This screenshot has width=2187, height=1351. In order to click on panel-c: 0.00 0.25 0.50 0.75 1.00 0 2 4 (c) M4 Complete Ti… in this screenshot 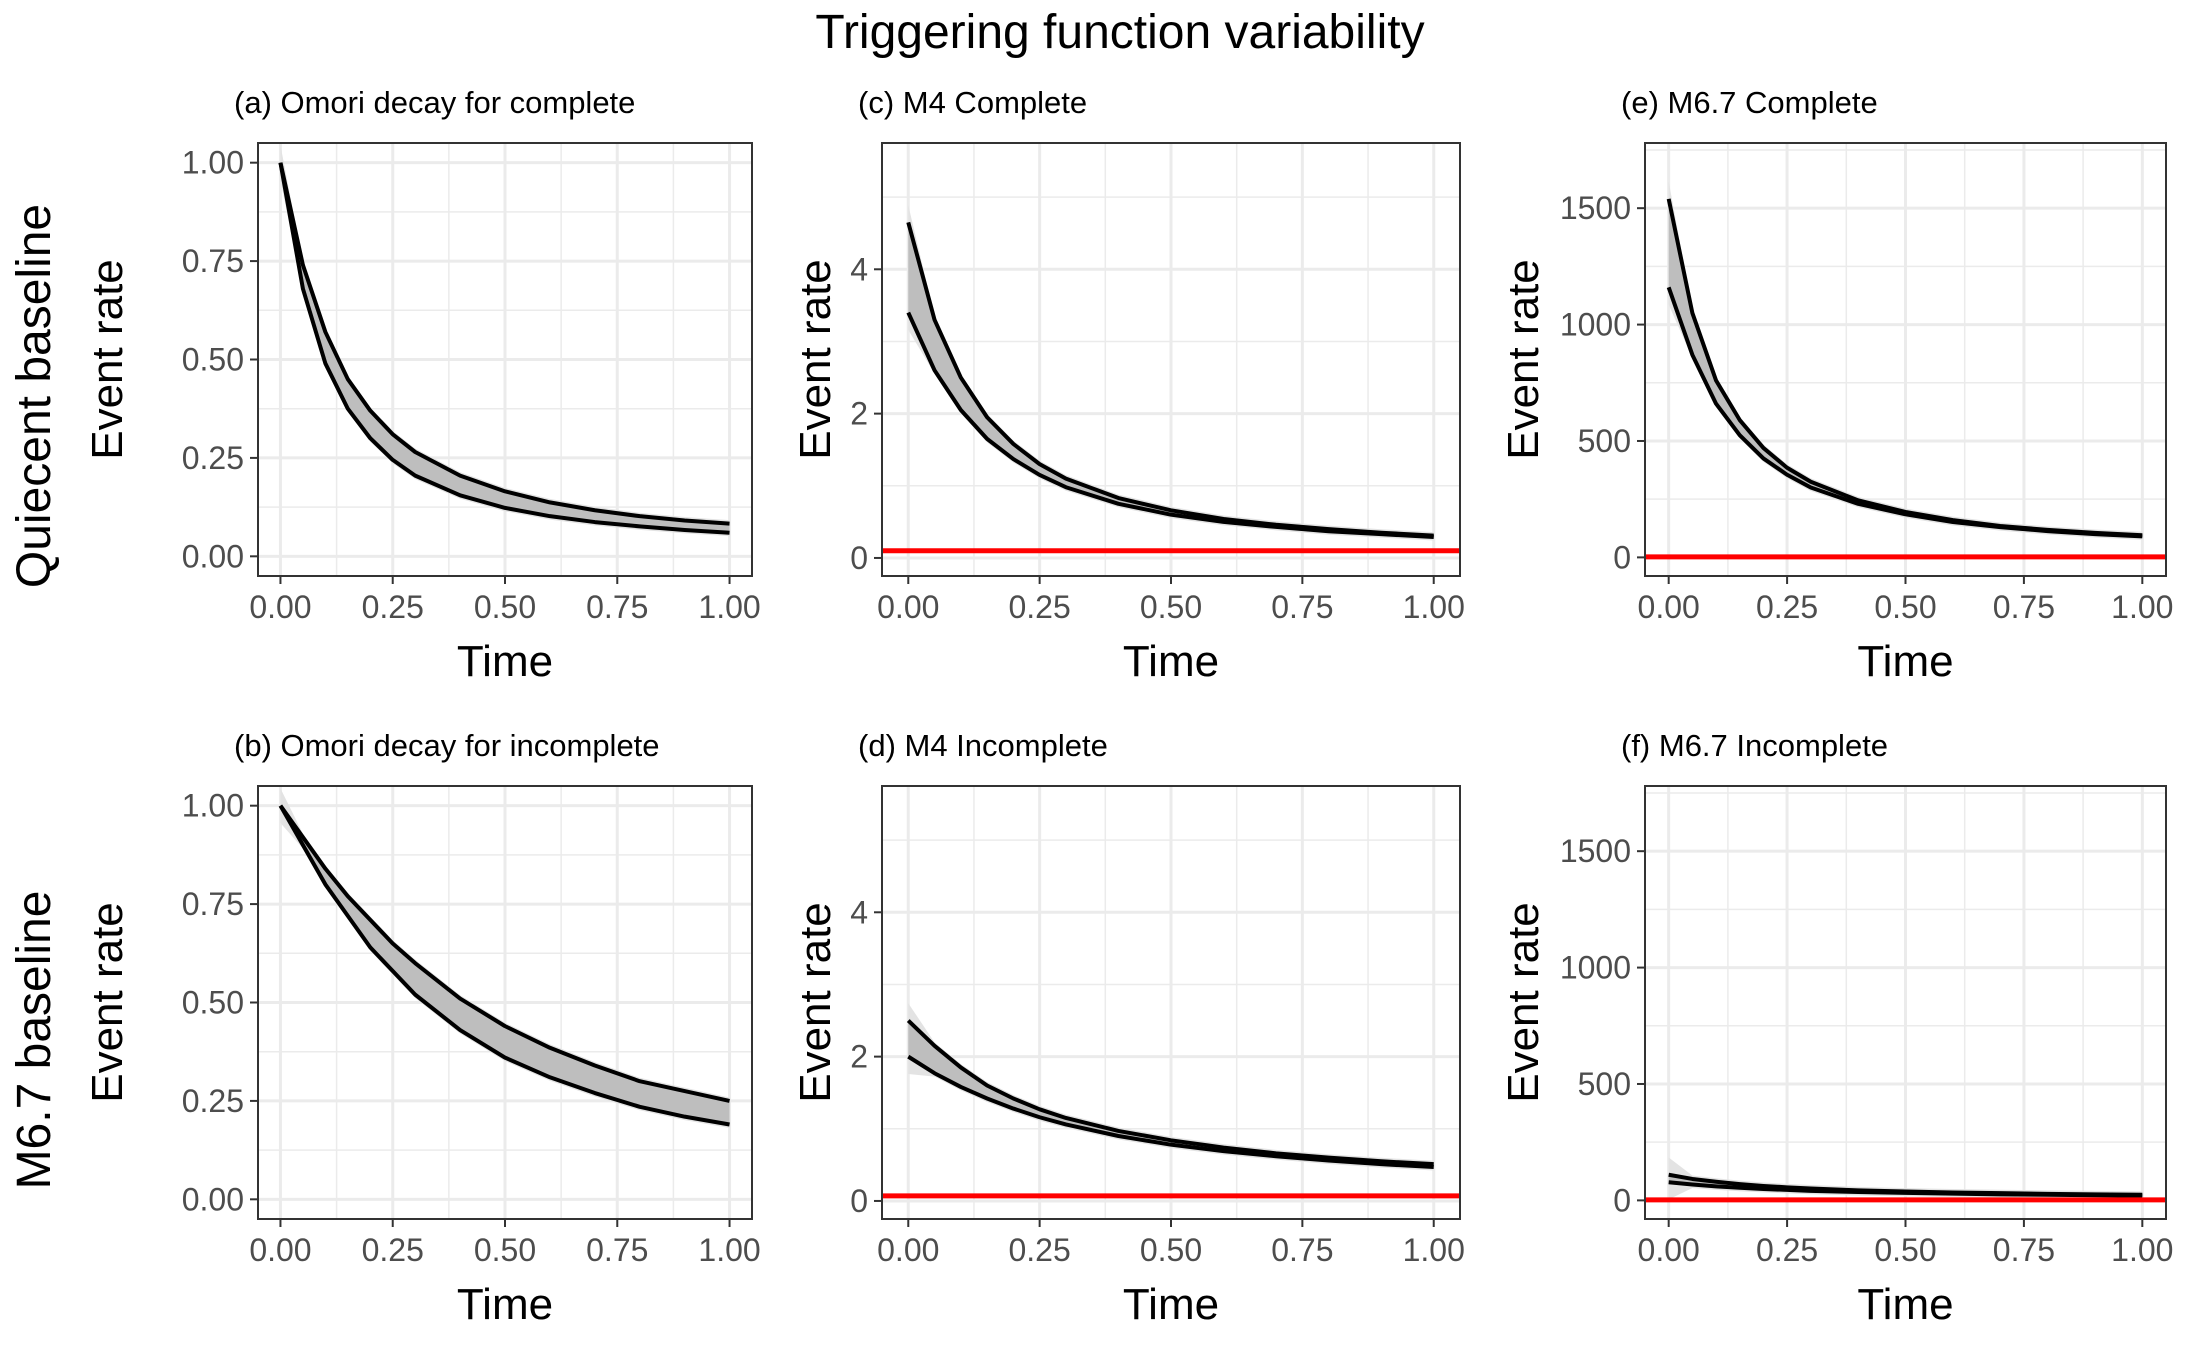, I will do `click(1128, 385)`.